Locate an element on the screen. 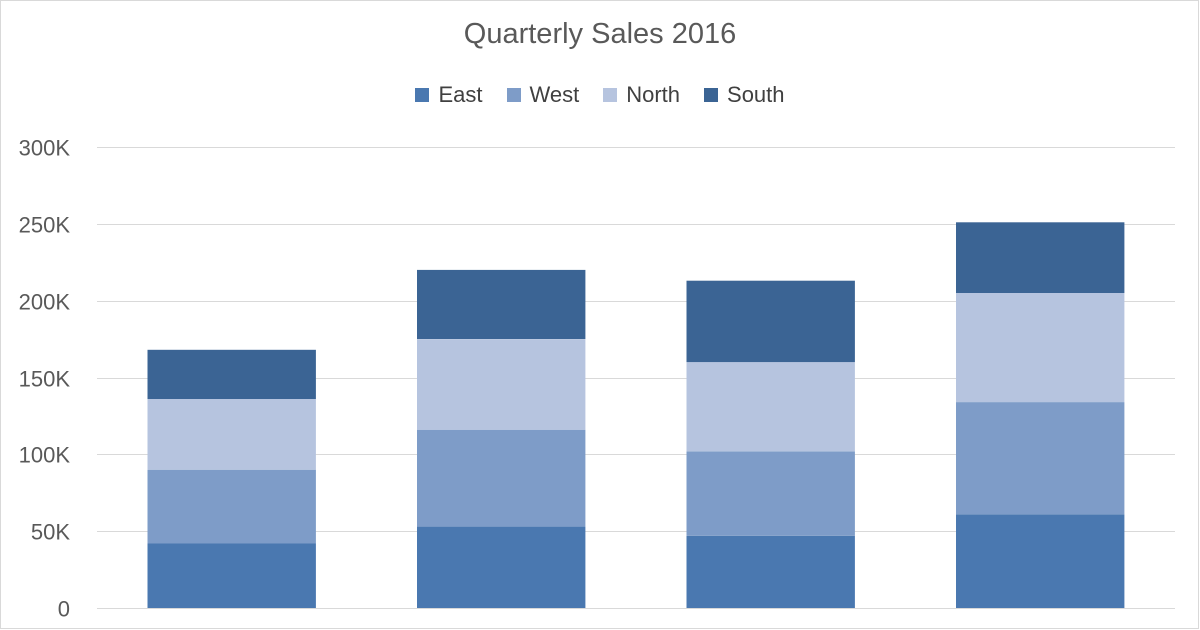 This screenshot has height=630, width=1200. legend-swatch-south is located at coordinates (711, 95).